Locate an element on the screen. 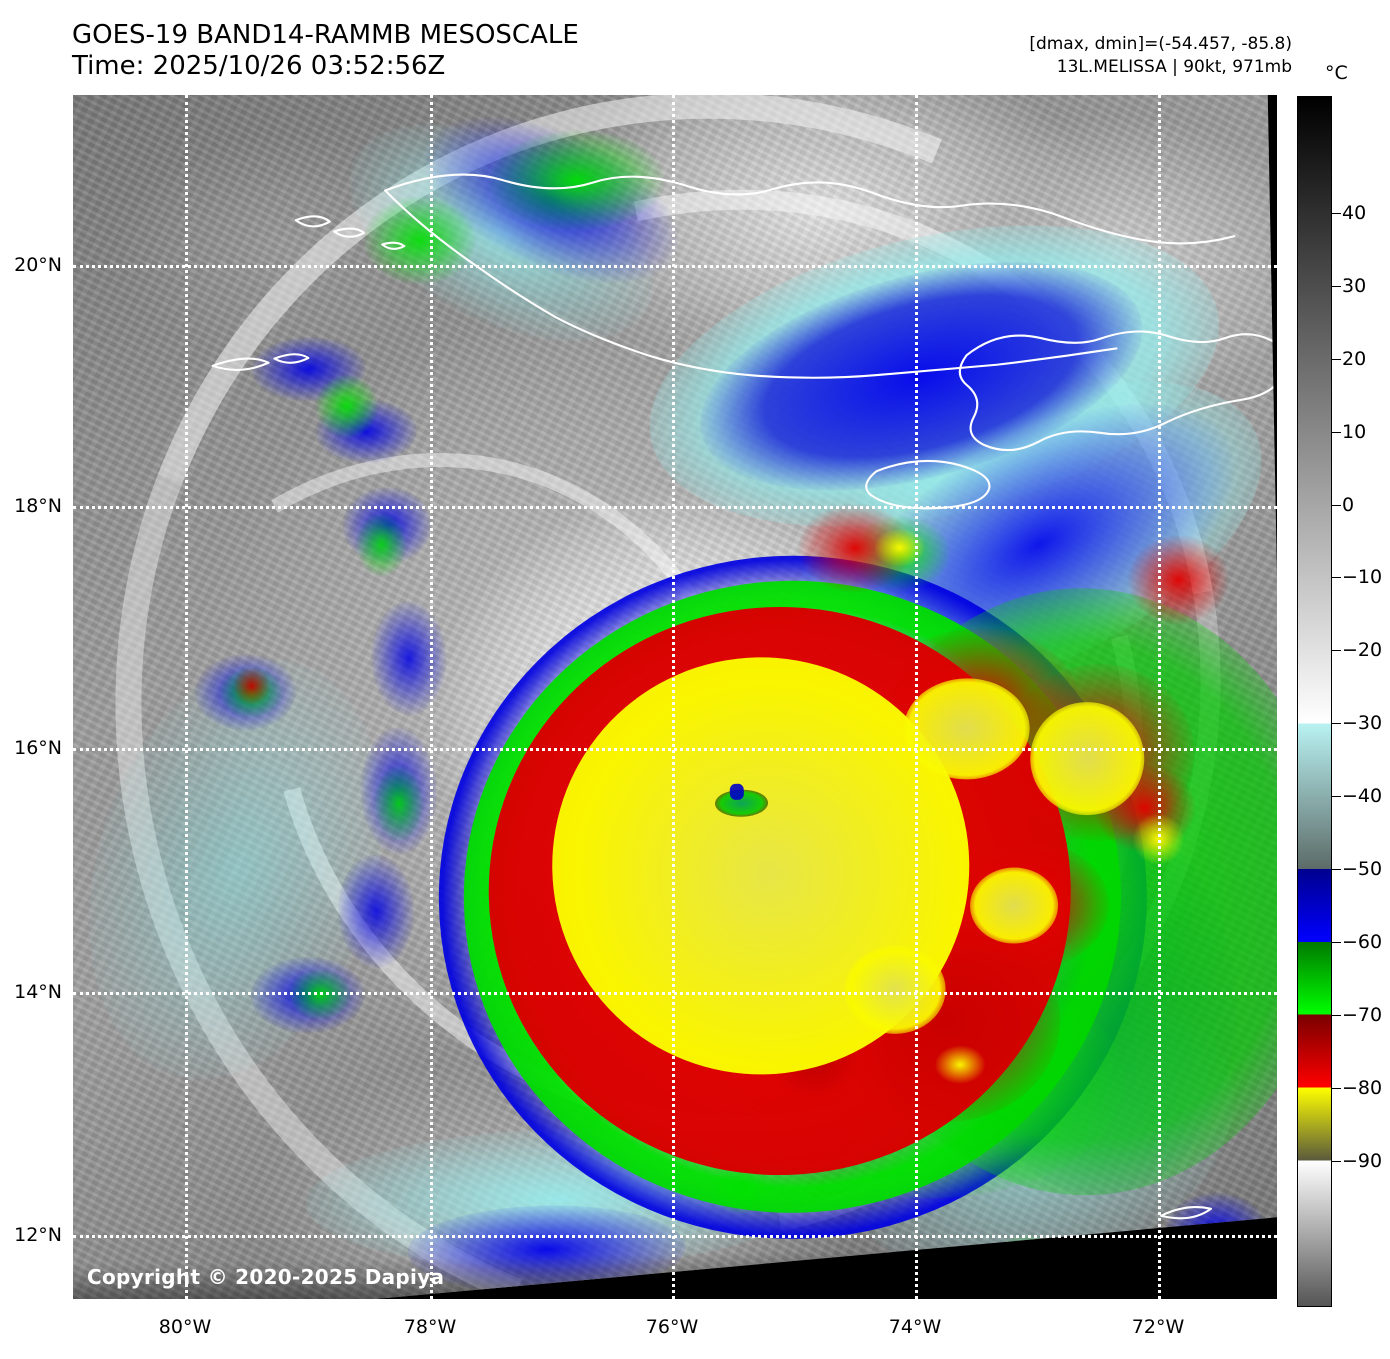  colorbar-tick-label: −30 is located at coordinates (1362, 723).